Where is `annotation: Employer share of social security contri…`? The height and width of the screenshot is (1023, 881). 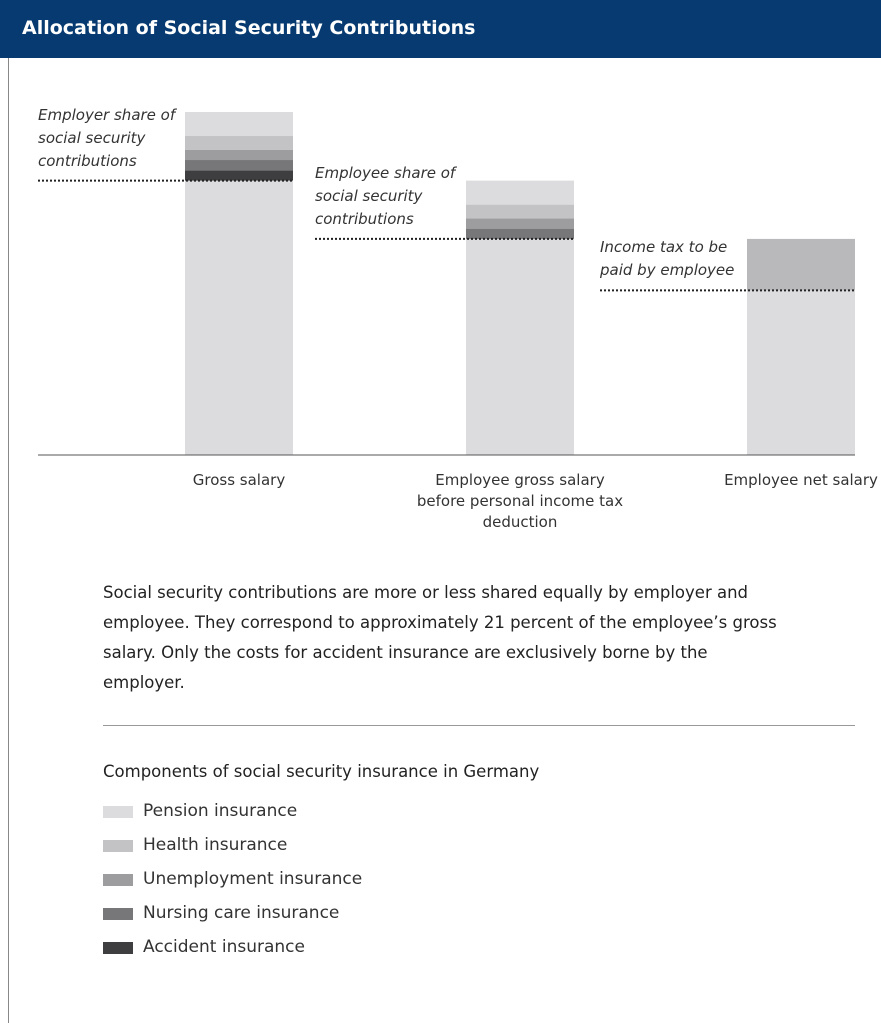
annotation: Employer share of social security contri… is located at coordinates (107, 137).